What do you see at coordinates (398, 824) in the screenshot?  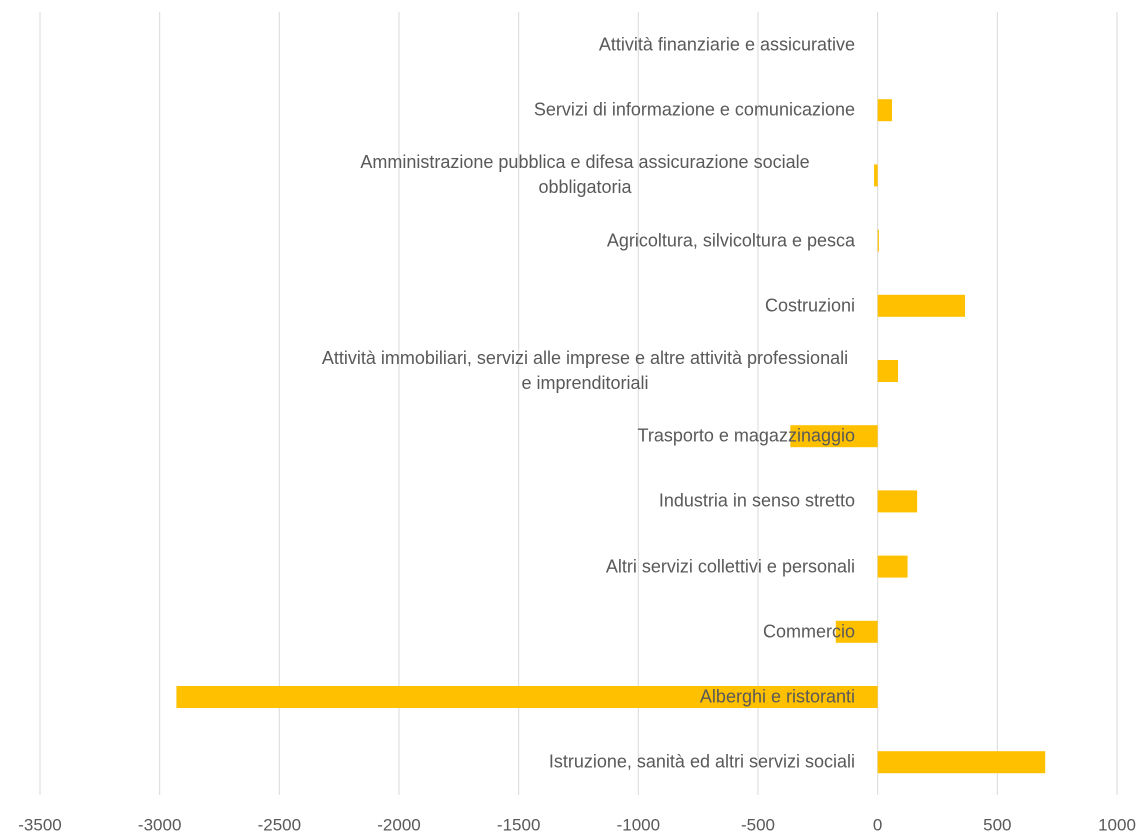 I see `x-tick-label: -2000` at bounding box center [398, 824].